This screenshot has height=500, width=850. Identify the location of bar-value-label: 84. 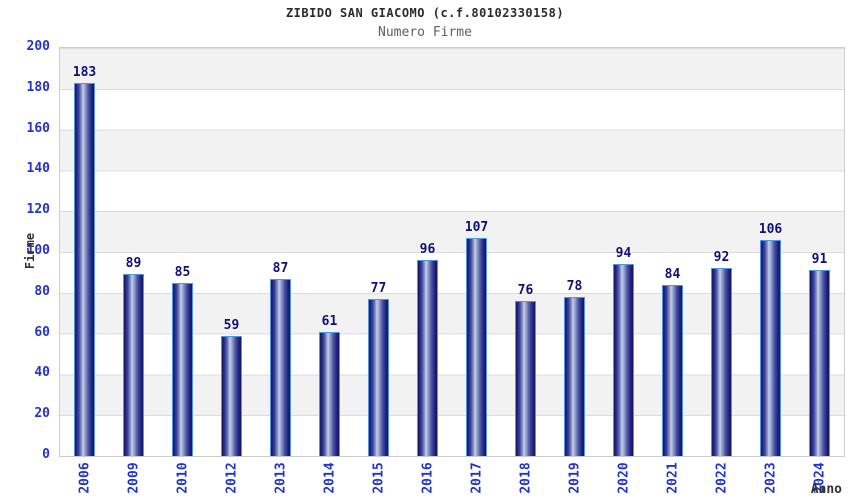
(672, 274).